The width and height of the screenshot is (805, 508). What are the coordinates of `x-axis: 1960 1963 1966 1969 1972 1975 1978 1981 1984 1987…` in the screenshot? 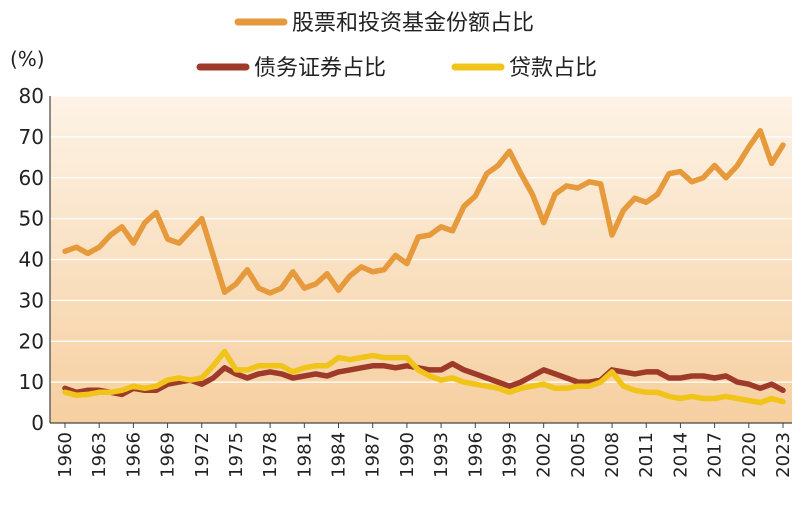 It's located at (424, 450).